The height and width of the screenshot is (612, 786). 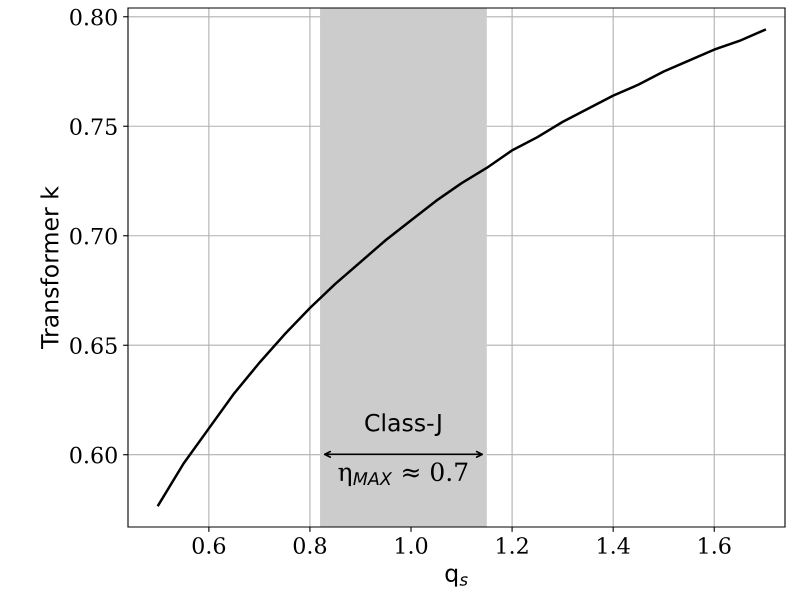 I want to click on y-tick-label: 0.60, so click(x=93, y=455).